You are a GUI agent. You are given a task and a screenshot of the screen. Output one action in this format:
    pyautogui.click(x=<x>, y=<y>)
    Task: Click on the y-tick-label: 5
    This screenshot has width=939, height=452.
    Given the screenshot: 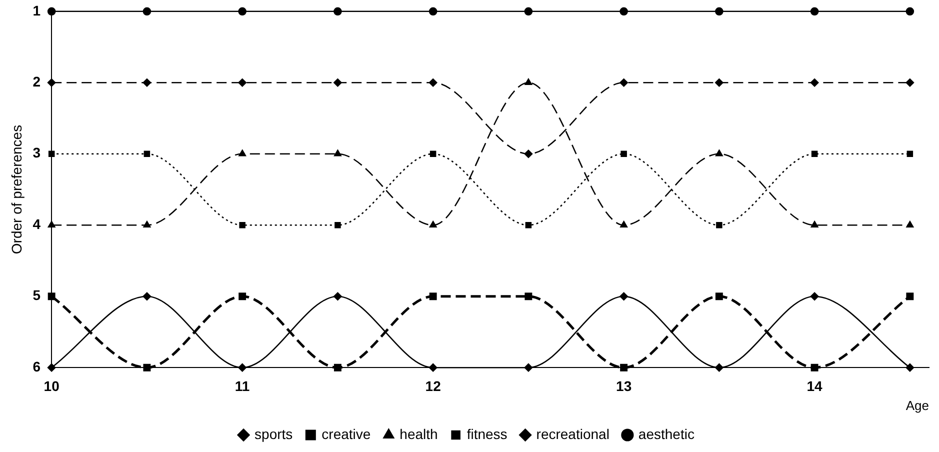 What is the action you would take?
    pyautogui.click(x=36, y=295)
    